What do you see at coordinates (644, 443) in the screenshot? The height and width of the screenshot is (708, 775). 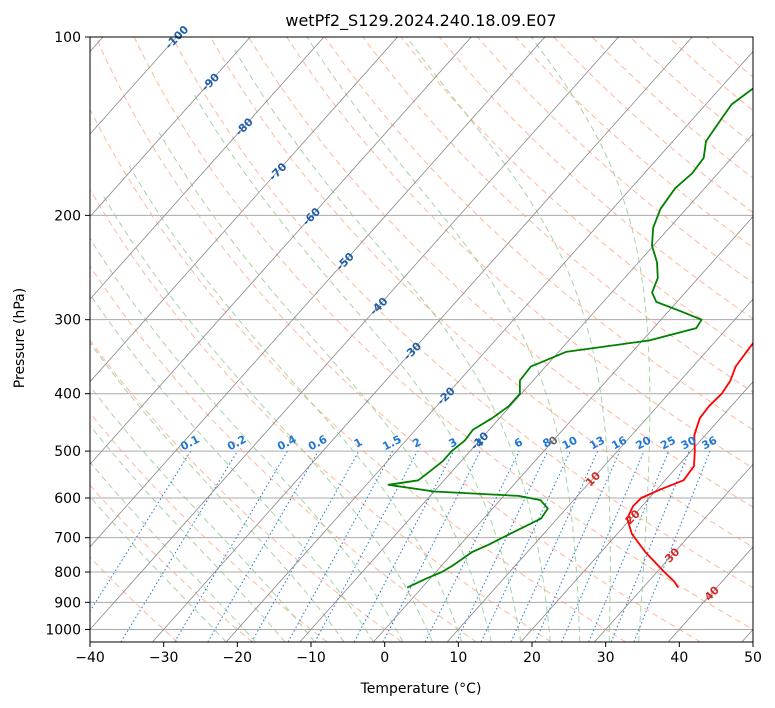 I see `mixing-ratio-label: 20` at bounding box center [644, 443].